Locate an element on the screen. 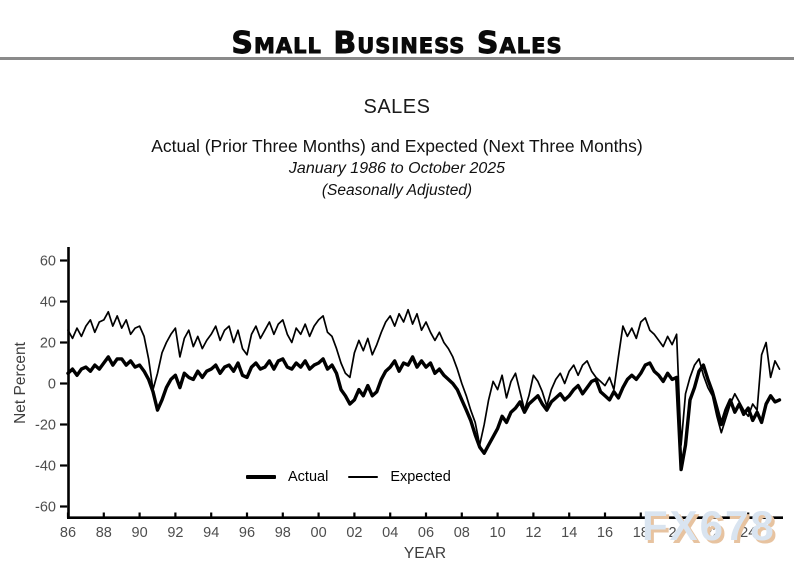 The image size is (794, 571). x-tick-label: 98 is located at coordinates (283, 533).